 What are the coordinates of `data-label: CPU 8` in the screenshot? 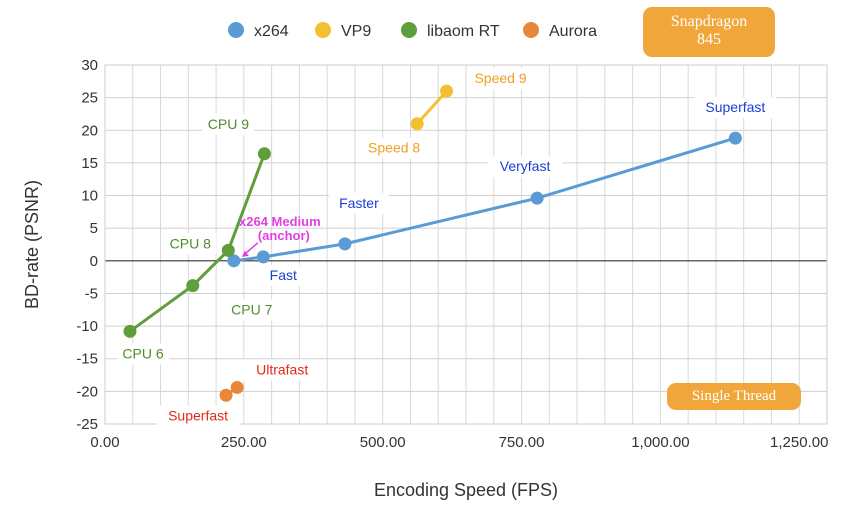 It's located at (190, 243).